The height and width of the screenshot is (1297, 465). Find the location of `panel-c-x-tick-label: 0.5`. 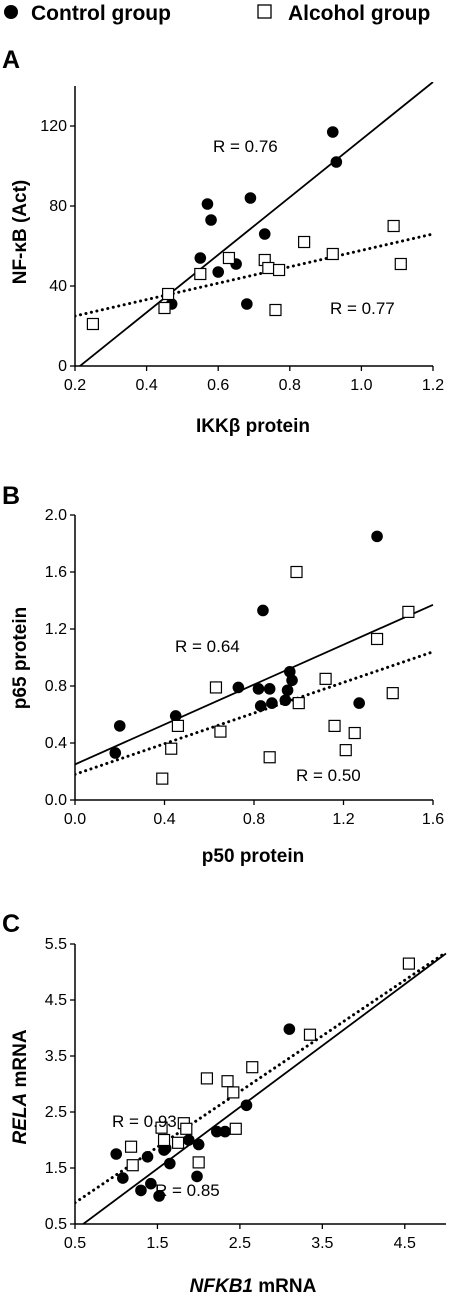

panel-c-x-tick-label: 0.5 is located at coordinates (75, 1243).